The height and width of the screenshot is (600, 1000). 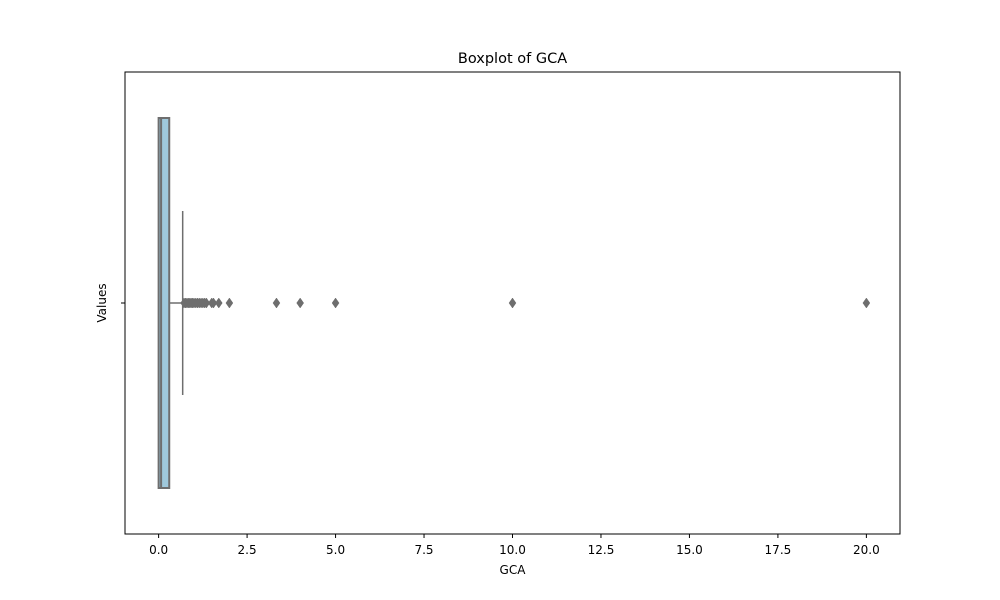 What do you see at coordinates (689, 550) in the screenshot?
I see `x-tick-label: 15.0` at bounding box center [689, 550].